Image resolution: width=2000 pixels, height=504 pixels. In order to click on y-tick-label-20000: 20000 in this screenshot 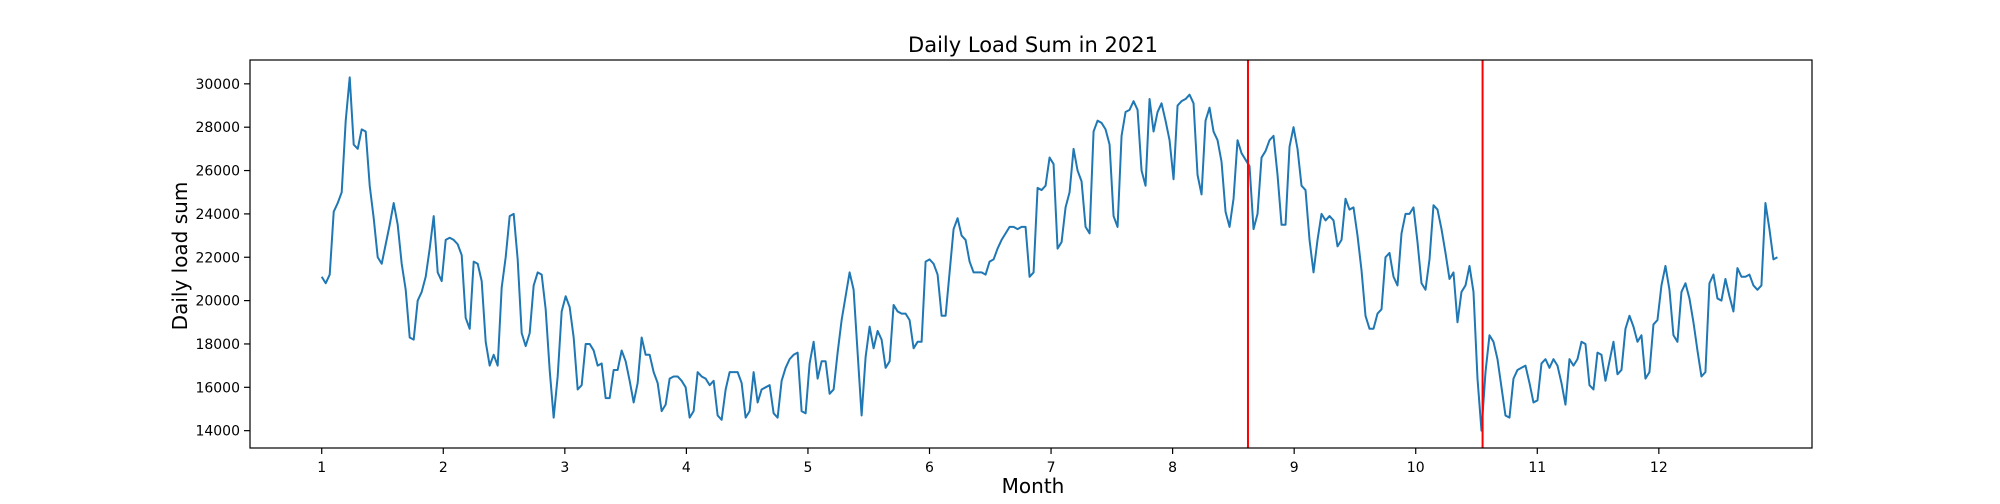, I will do `click(217, 302)`.